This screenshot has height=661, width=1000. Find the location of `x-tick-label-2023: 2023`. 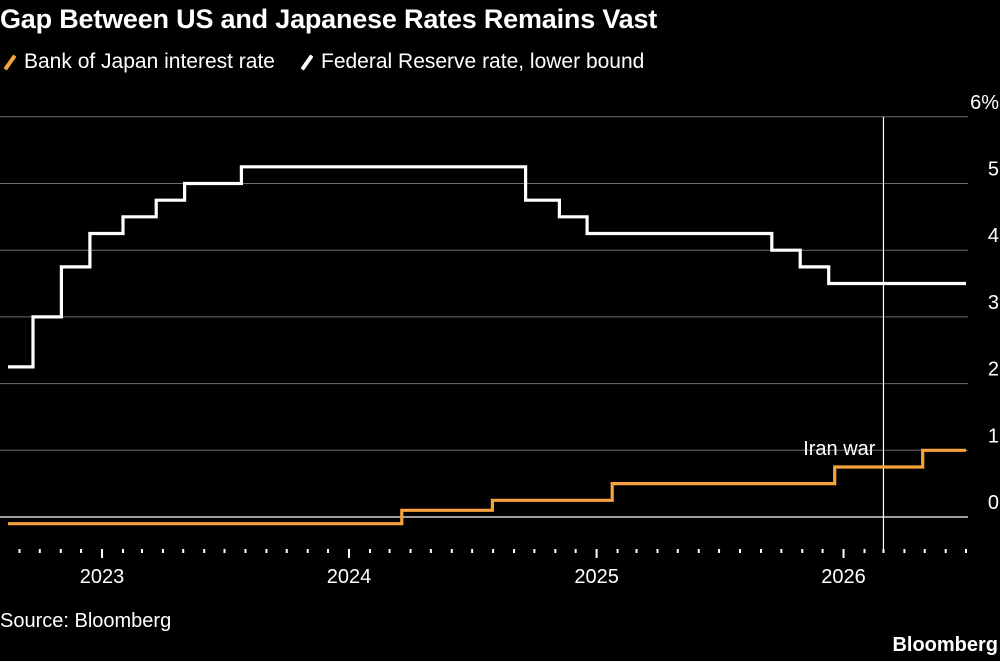

x-tick-label-2023: 2023 is located at coordinates (102, 577).